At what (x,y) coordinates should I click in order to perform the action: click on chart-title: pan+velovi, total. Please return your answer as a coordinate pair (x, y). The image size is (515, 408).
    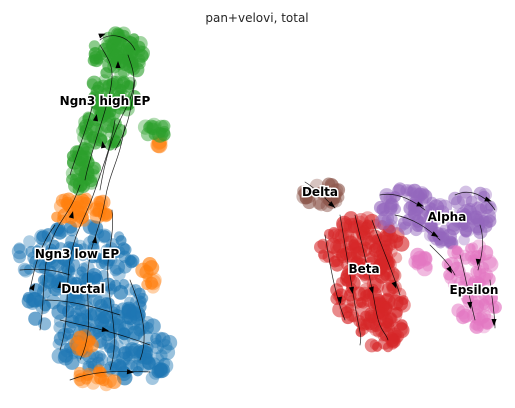
    Looking at the image, I should click on (256, 18).